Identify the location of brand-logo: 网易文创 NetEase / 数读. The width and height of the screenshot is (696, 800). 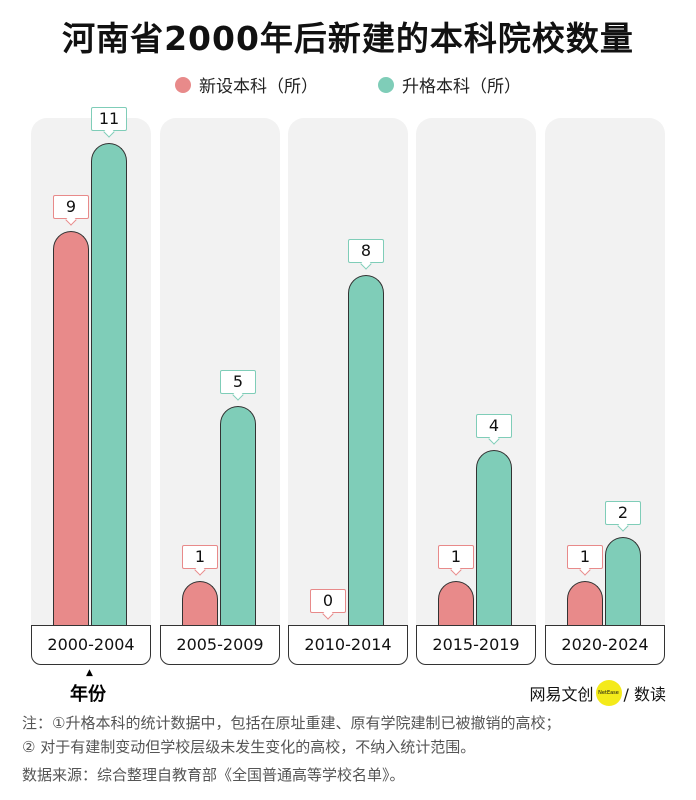
(597, 693).